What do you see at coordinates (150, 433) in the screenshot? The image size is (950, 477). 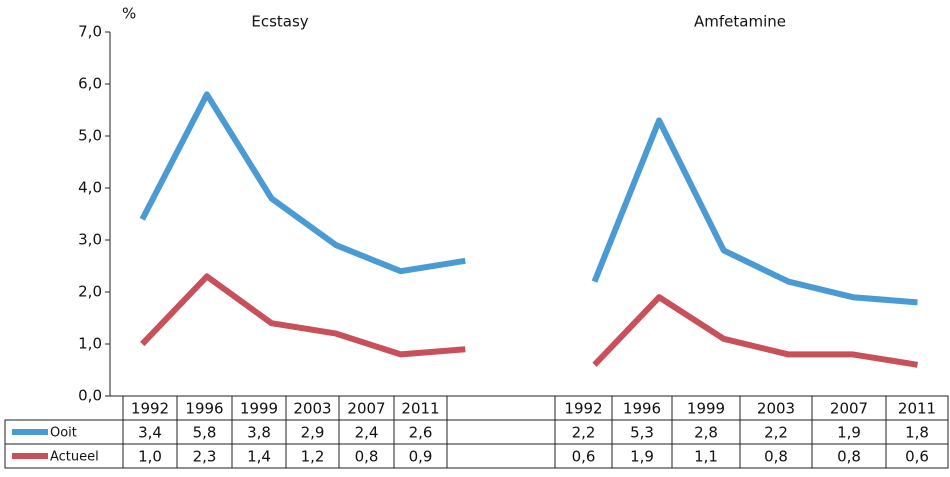 I see `data-label: 3,4` at bounding box center [150, 433].